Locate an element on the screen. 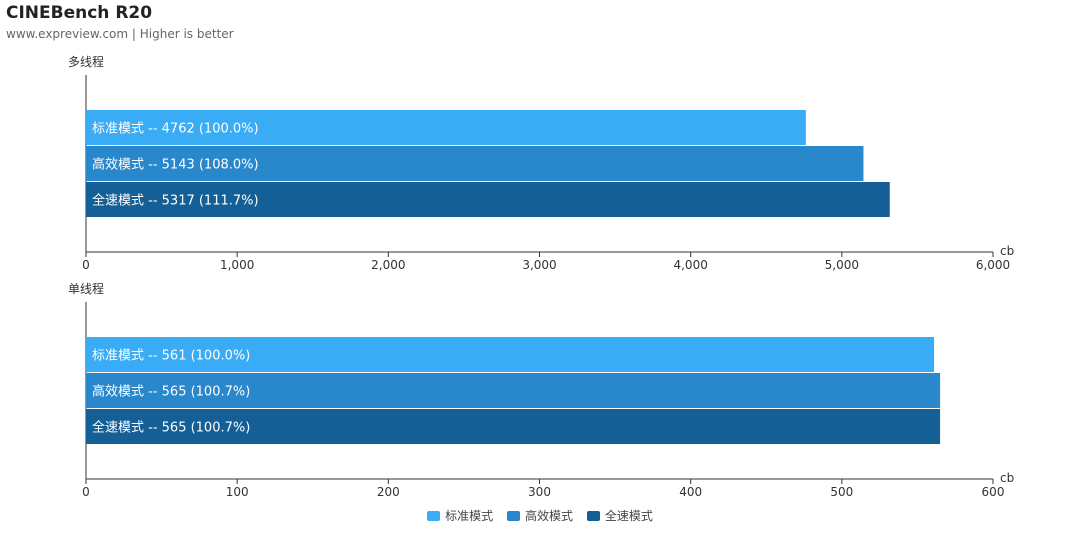 Image resolution: width=1080 pixels, height=542 pixels. panel-title: 单线程 is located at coordinates (86, 288).